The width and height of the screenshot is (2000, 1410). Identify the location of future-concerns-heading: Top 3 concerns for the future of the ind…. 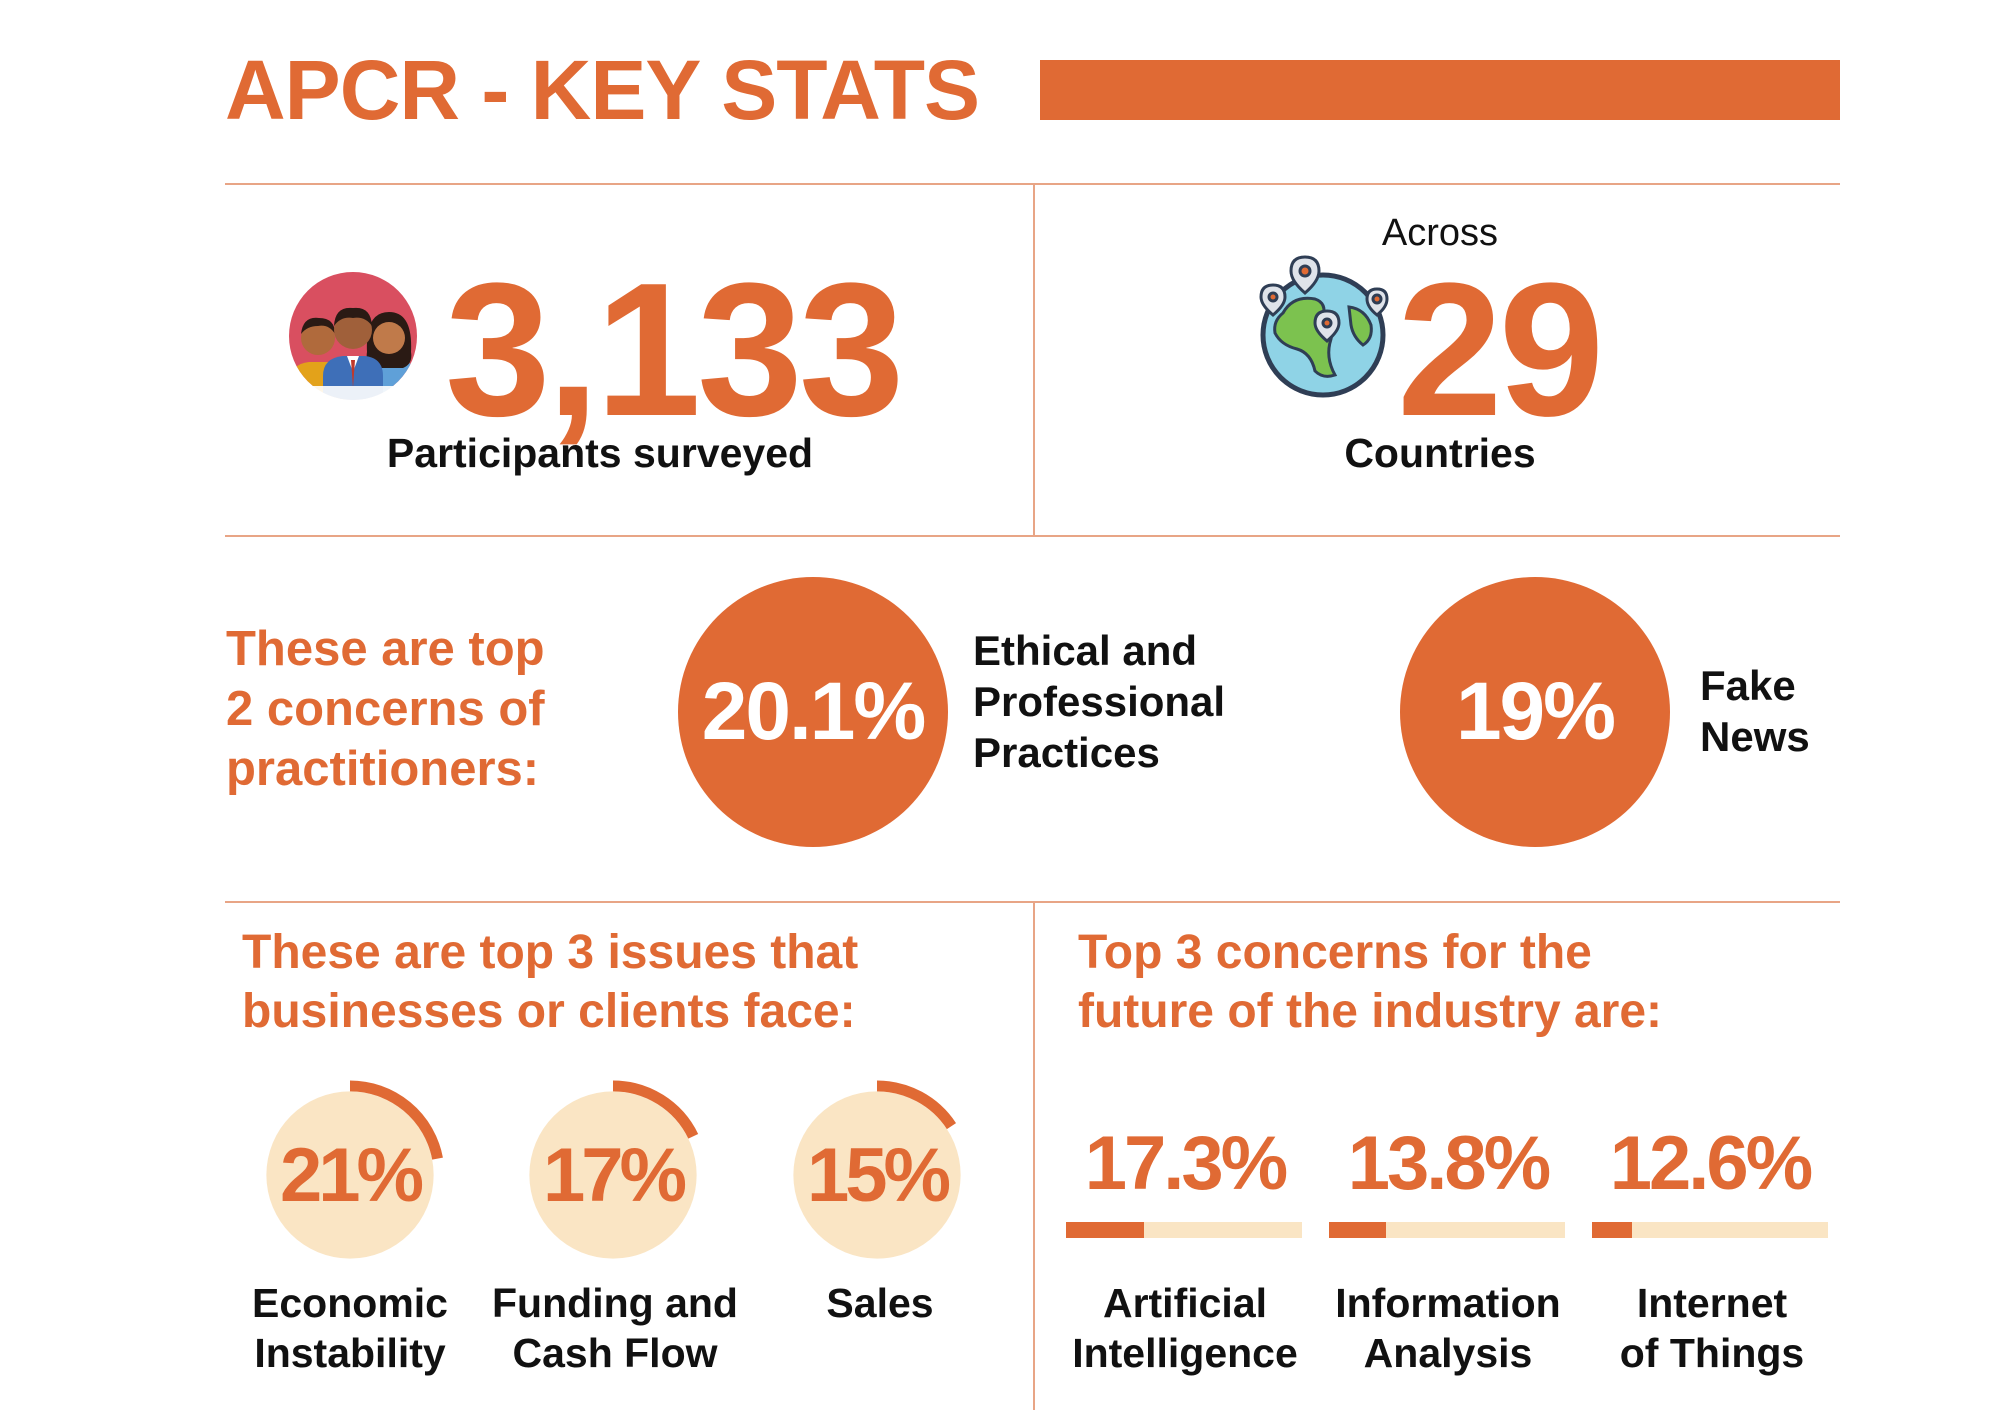
(1370, 982).